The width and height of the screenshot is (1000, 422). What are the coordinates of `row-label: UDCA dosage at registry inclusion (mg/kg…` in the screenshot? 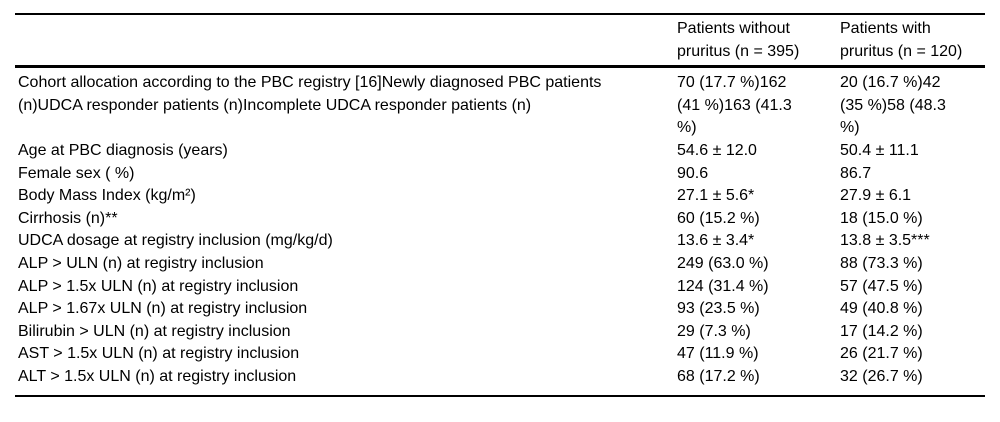 It's located at (175, 241).